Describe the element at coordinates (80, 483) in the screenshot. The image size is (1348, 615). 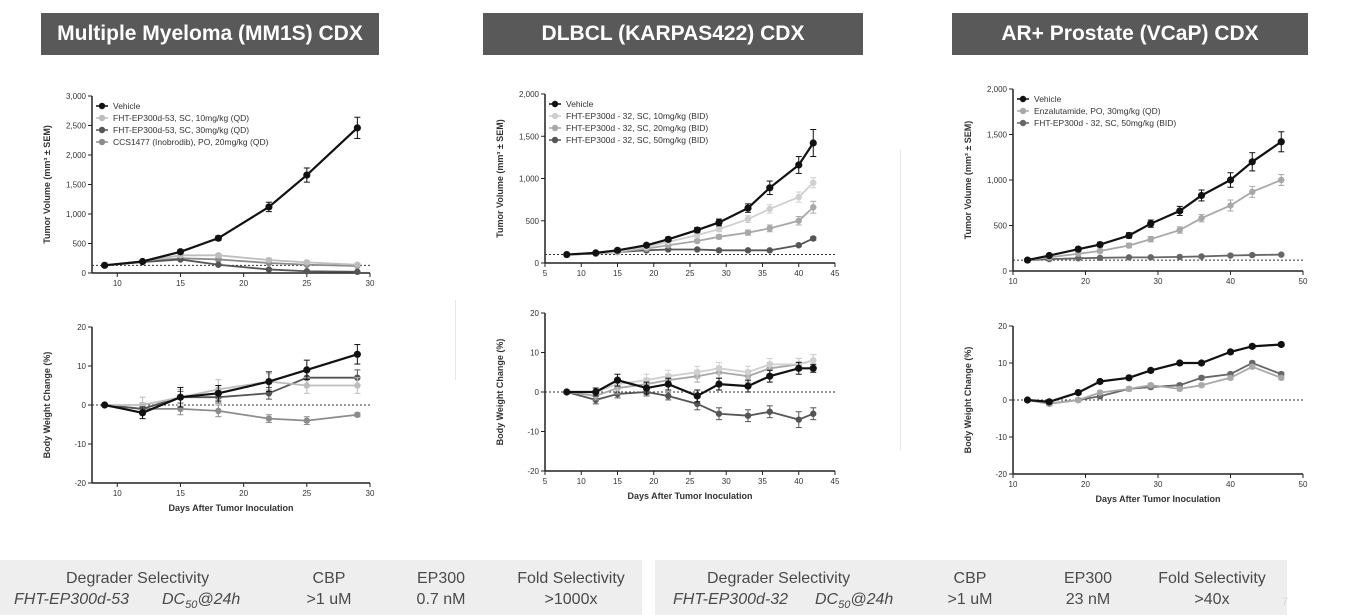
I see `y-tick-label: -20` at that location.